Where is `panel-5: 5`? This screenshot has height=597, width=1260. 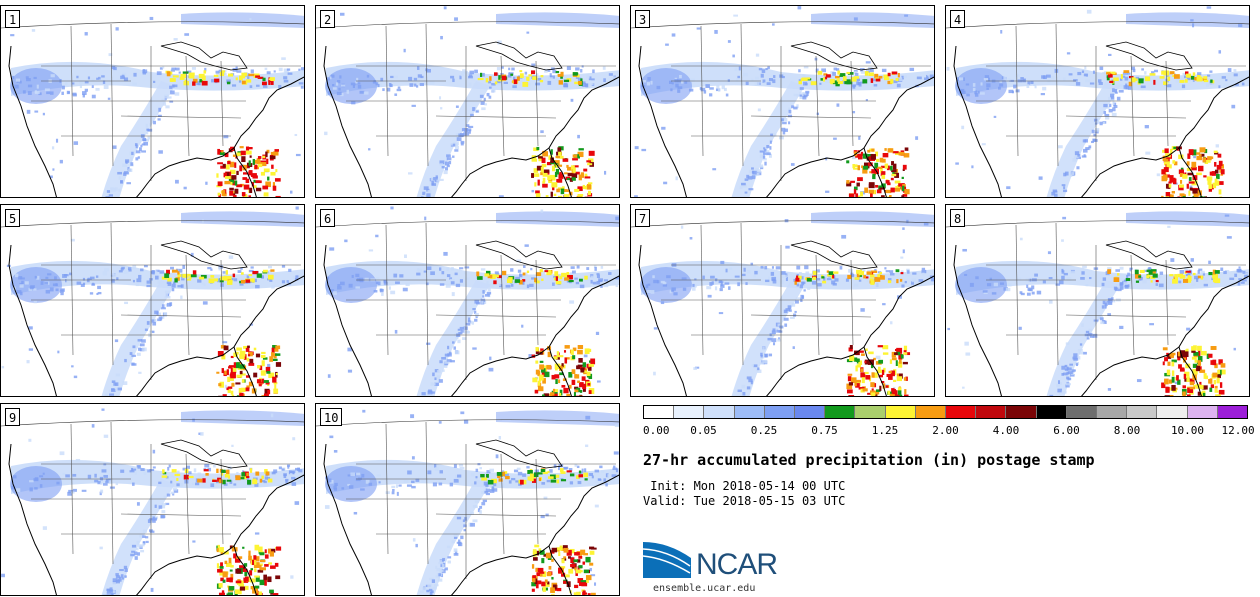
panel-5: 5 is located at coordinates (152, 300).